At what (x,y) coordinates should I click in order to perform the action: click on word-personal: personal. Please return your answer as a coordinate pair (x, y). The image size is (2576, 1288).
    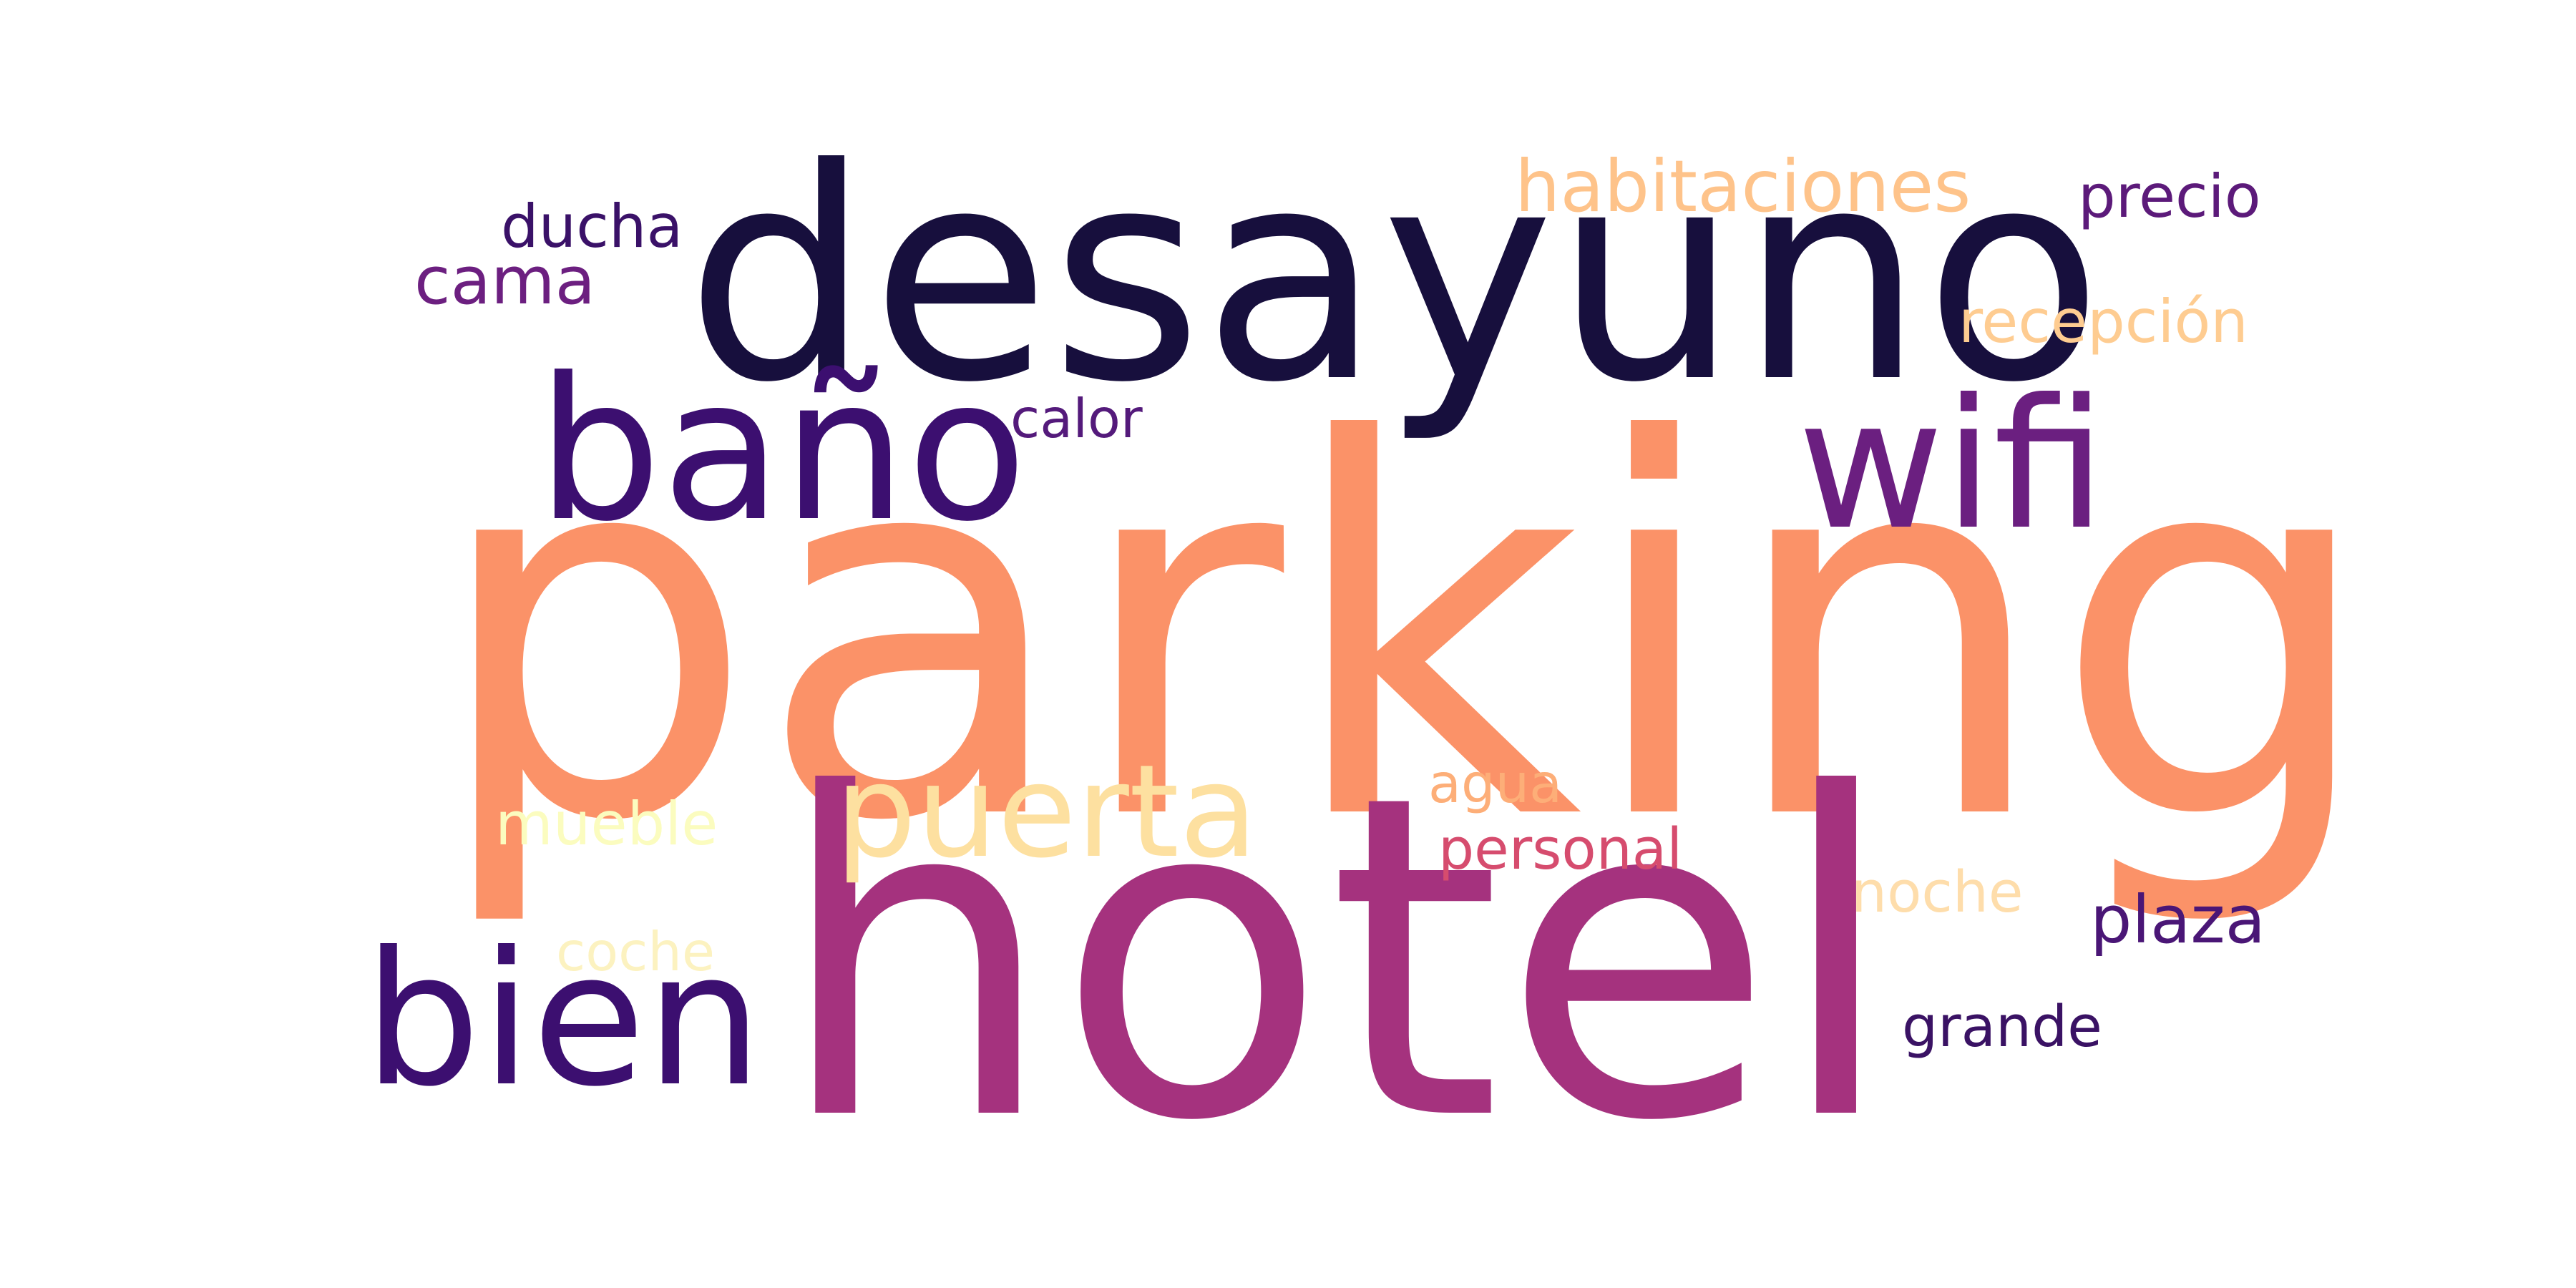
    Looking at the image, I should click on (1560, 849).